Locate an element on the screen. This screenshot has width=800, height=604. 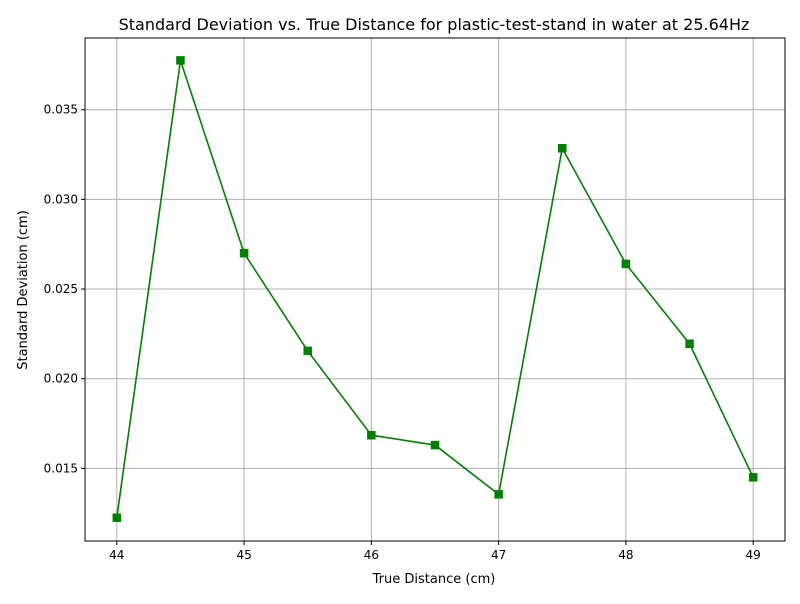
y-tick-label: 0.030 is located at coordinates (61, 199).